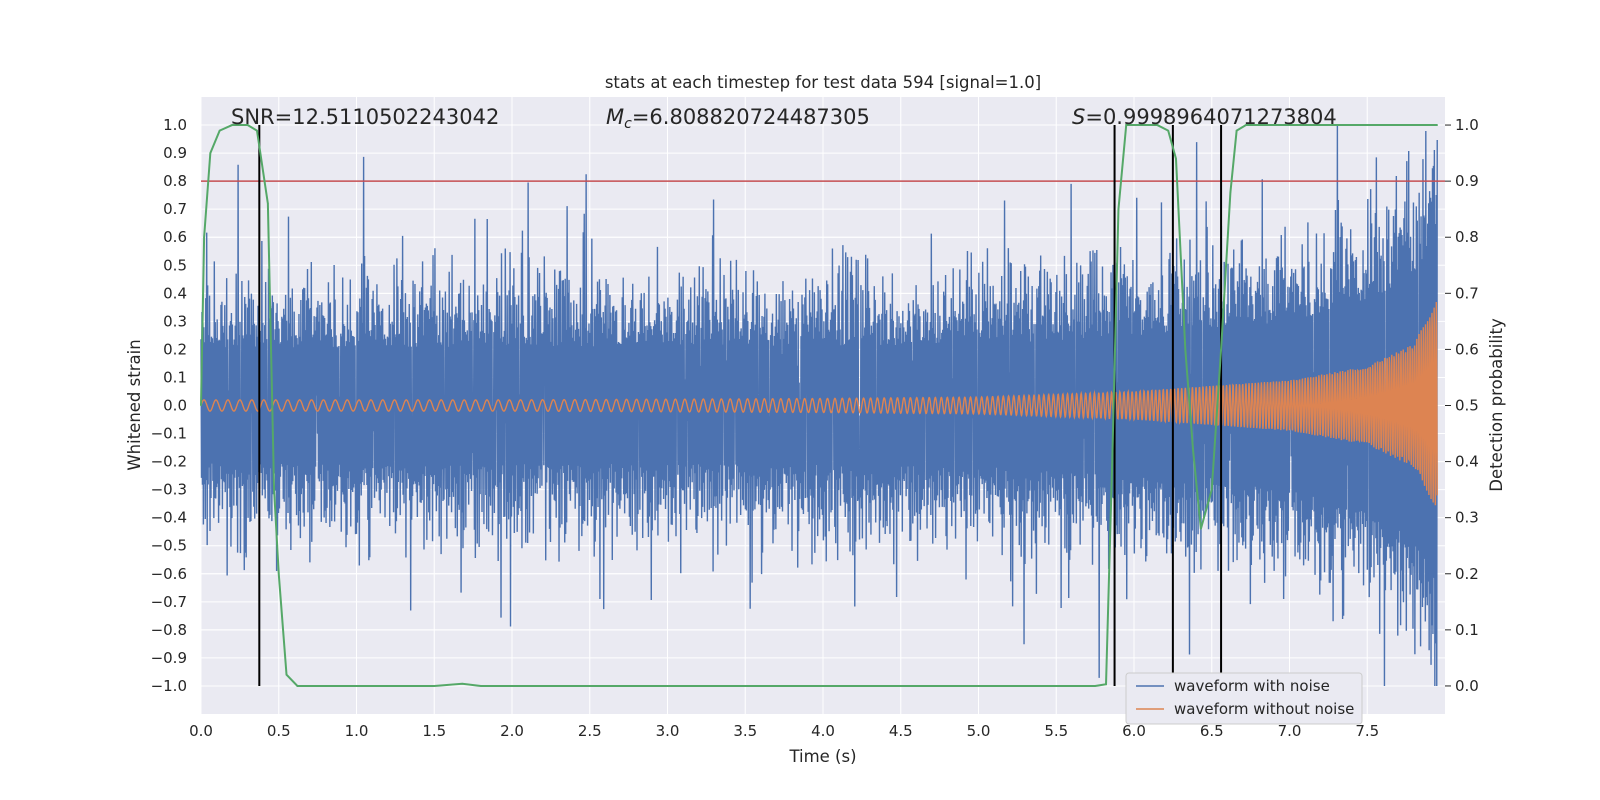  Describe the element at coordinates (175, 265) in the screenshot. I see `y-tick-label: 0.5` at that location.